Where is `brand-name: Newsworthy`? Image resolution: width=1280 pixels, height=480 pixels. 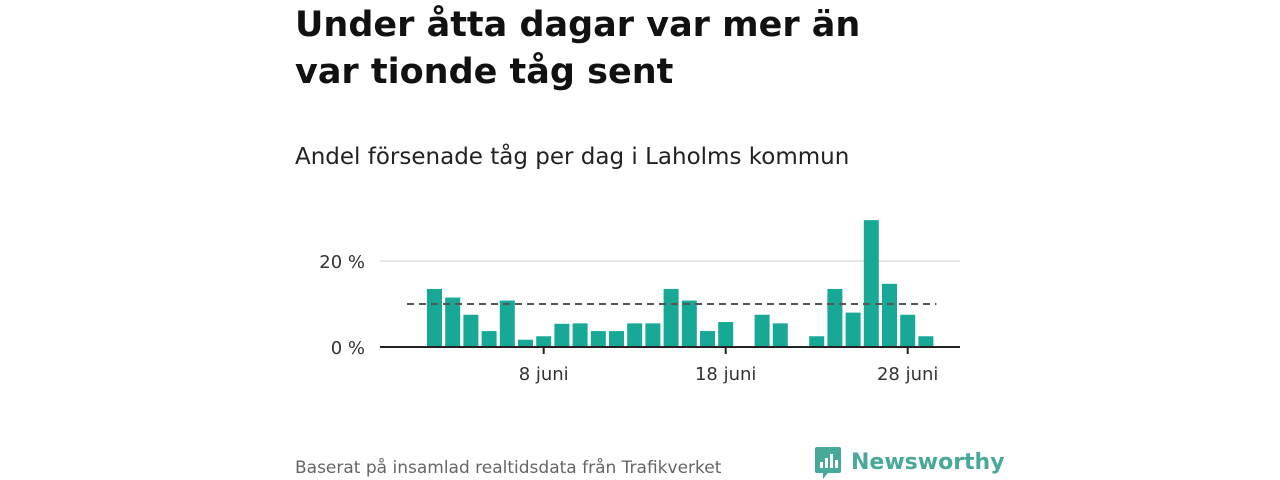 brand-name: Newsworthy is located at coordinates (928, 462).